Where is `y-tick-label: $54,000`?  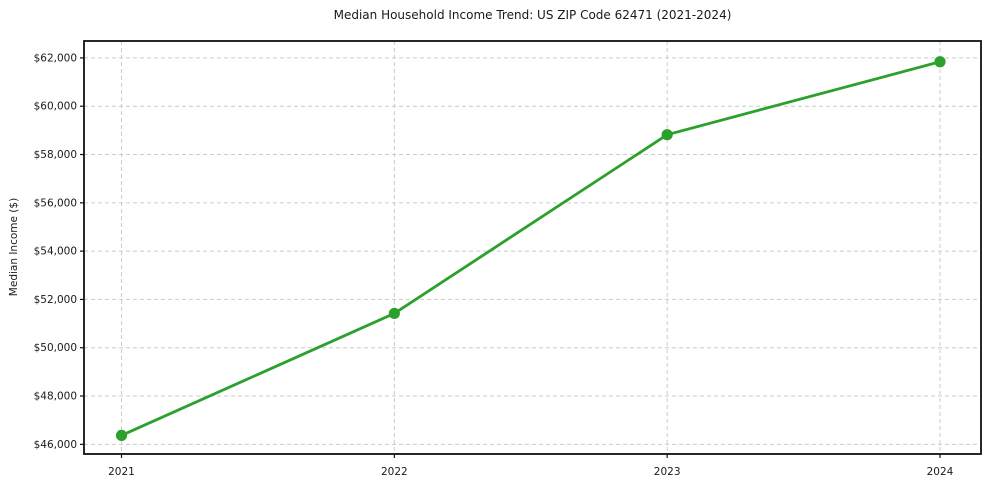
y-tick-label: $54,000 is located at coordinates (55, 252).